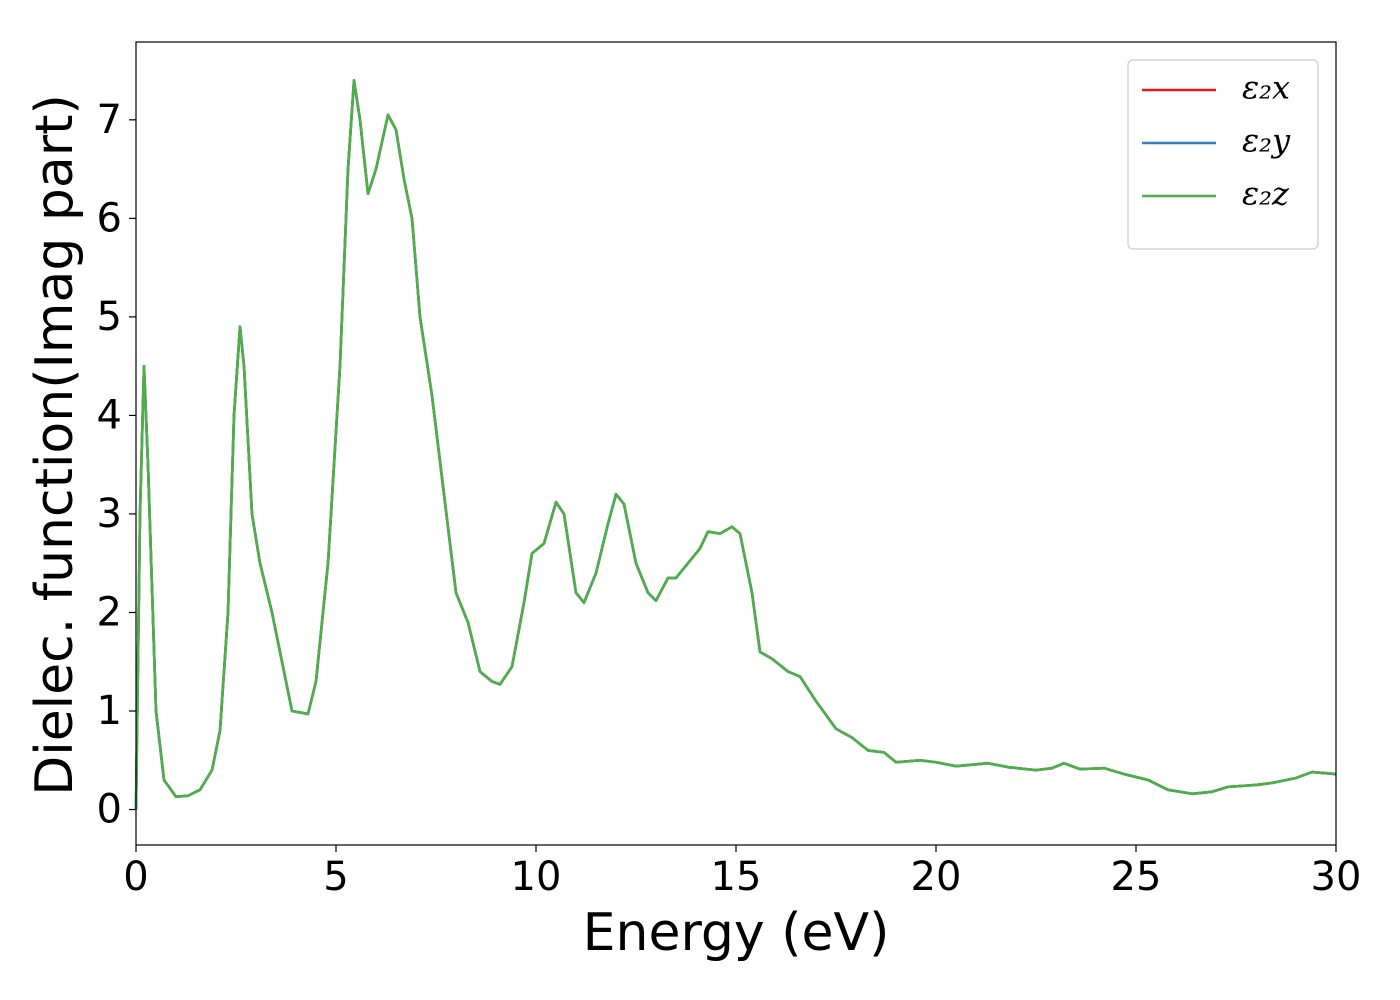  What do you see at coordinates (1336, 877) in the screenshot?
I see `x-tick-label: 30` at bounding box center [1336, 877].